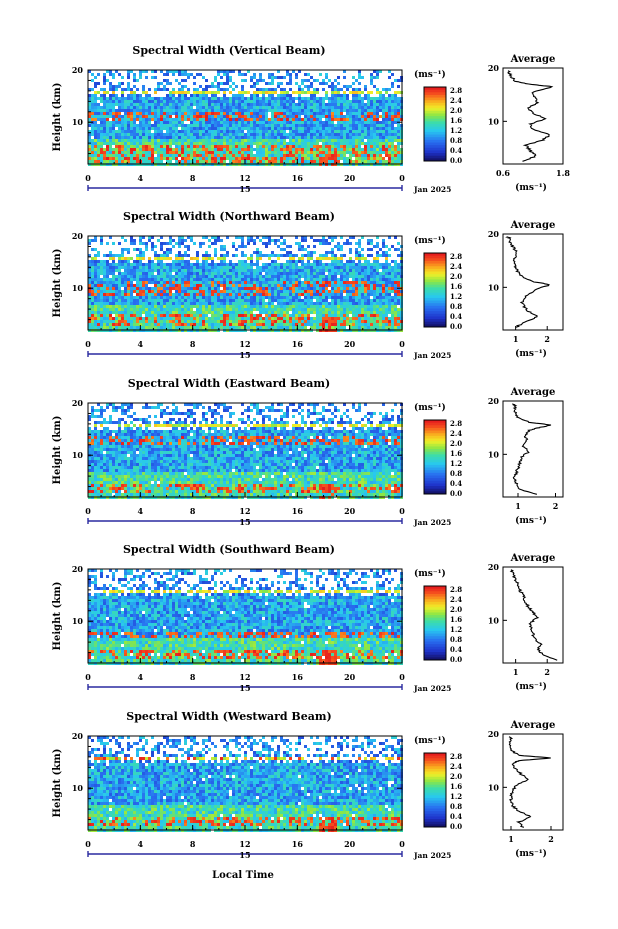  I want to click on avg-x-tick-label: 0.6, so click(503, 173).